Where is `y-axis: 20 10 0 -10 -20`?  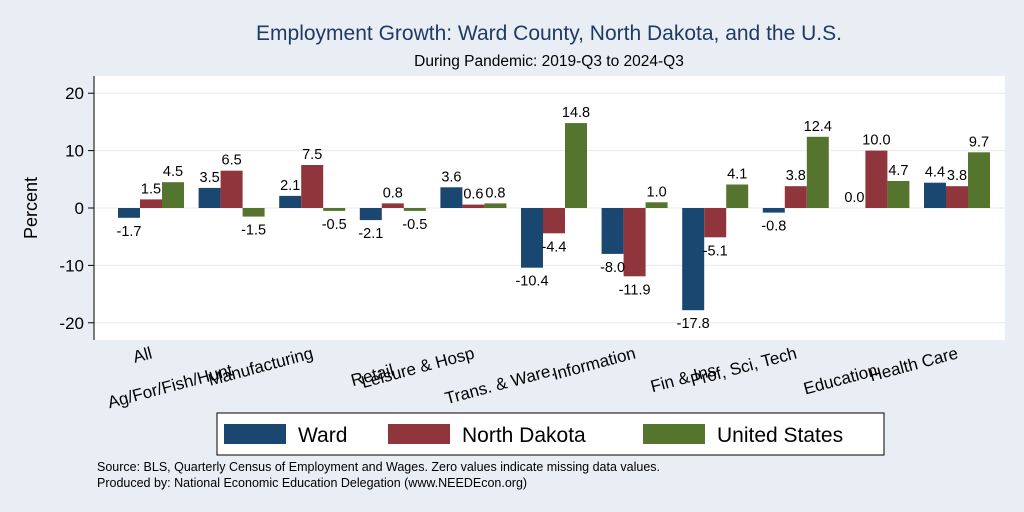 y-axis: 20 10 0 -10 -20 is located at coordinates (77, 208).